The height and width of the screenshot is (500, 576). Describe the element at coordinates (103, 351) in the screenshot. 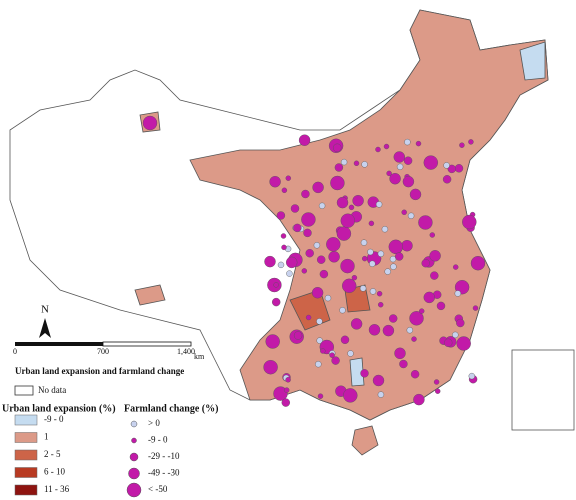

I see `scale-label: 700` at that location.